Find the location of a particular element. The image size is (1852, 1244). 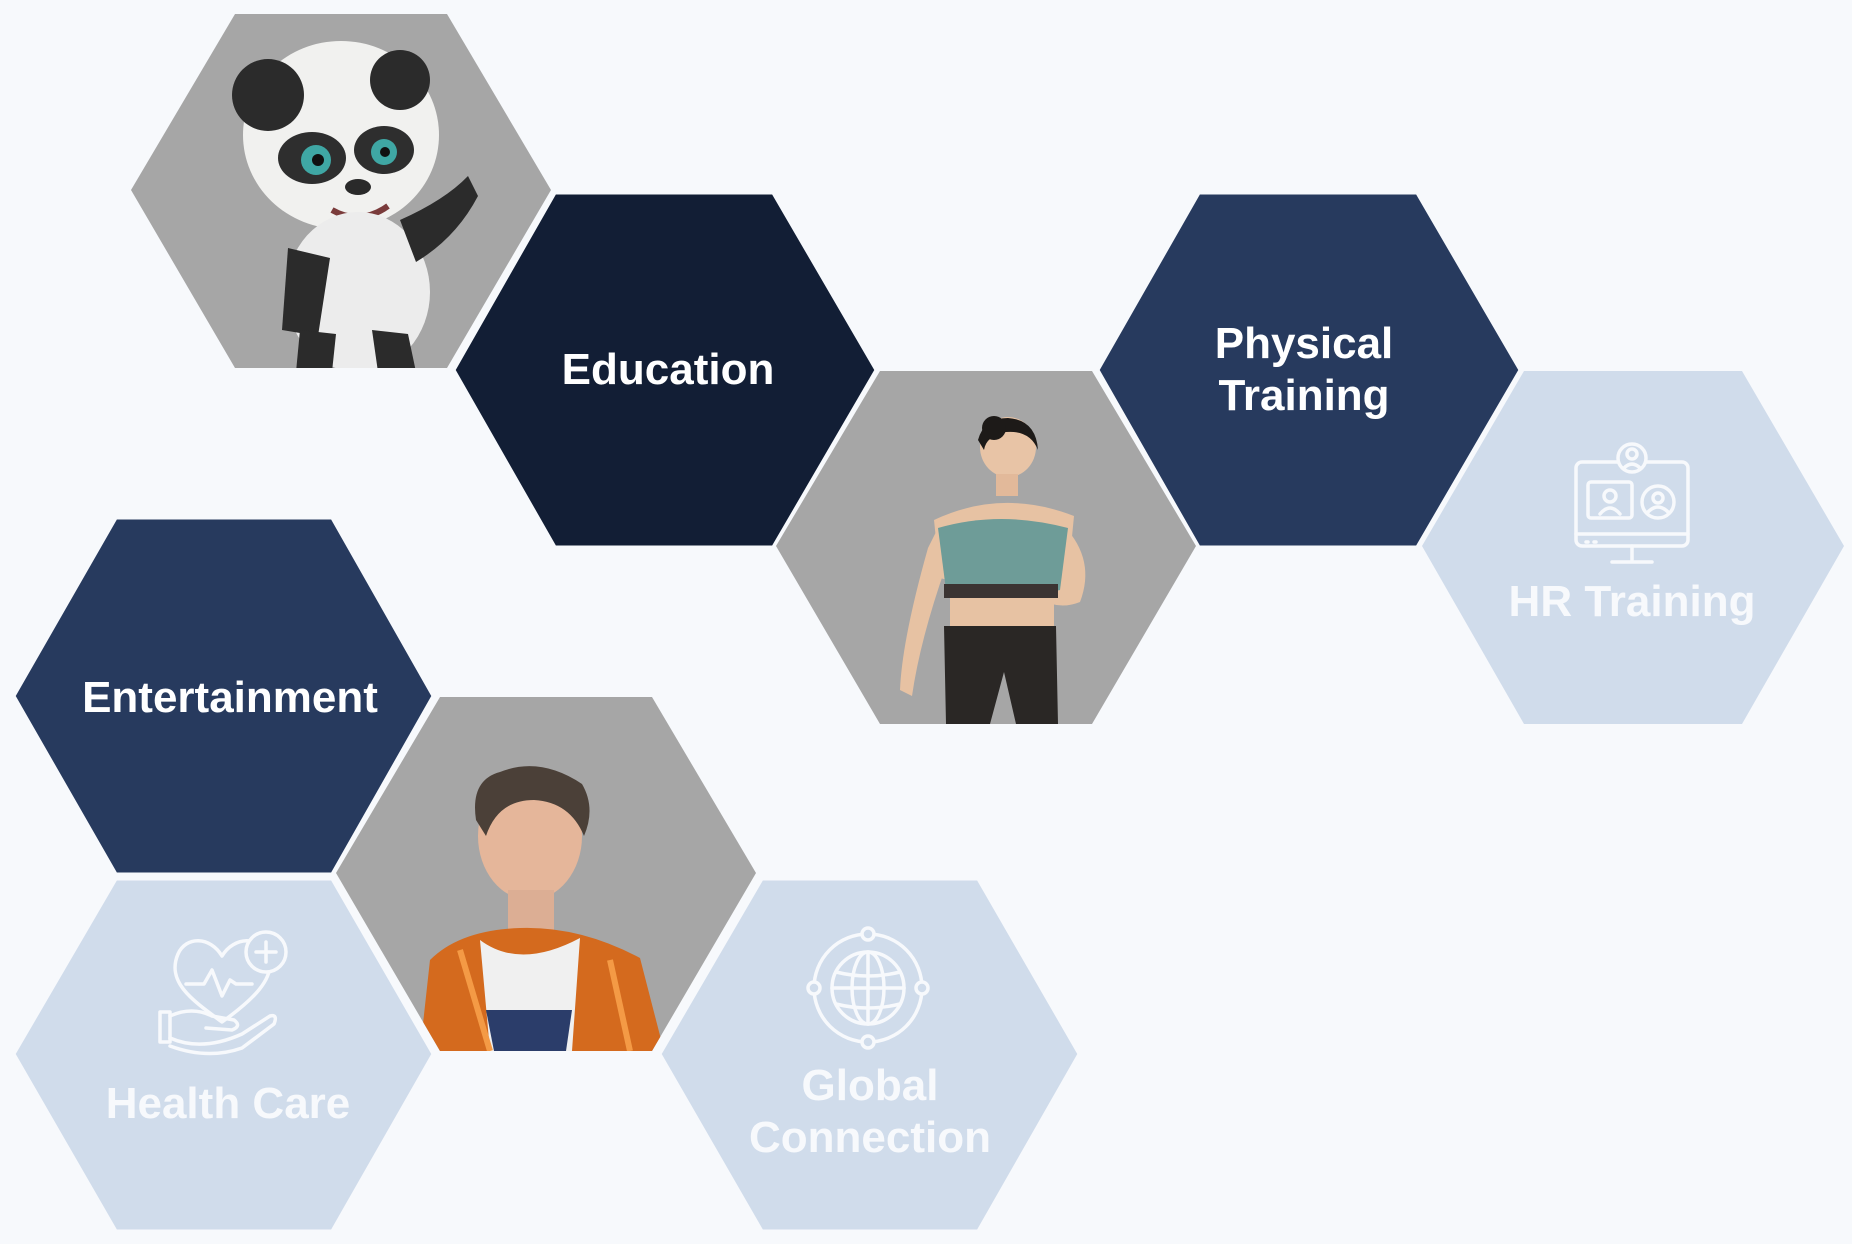

hr-training-label: HR Training is located at coordinates (1632, 601).